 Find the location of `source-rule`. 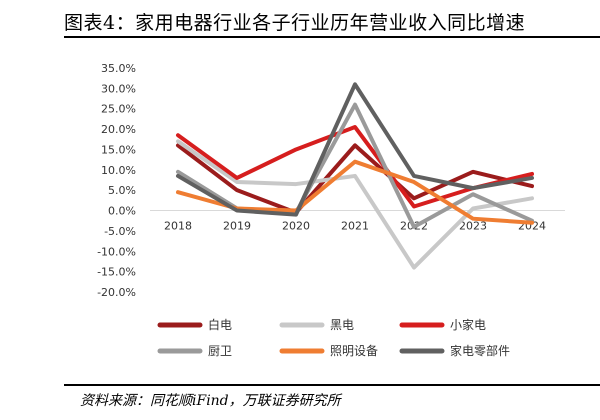

source-rule is located at coordinates (332, 385).